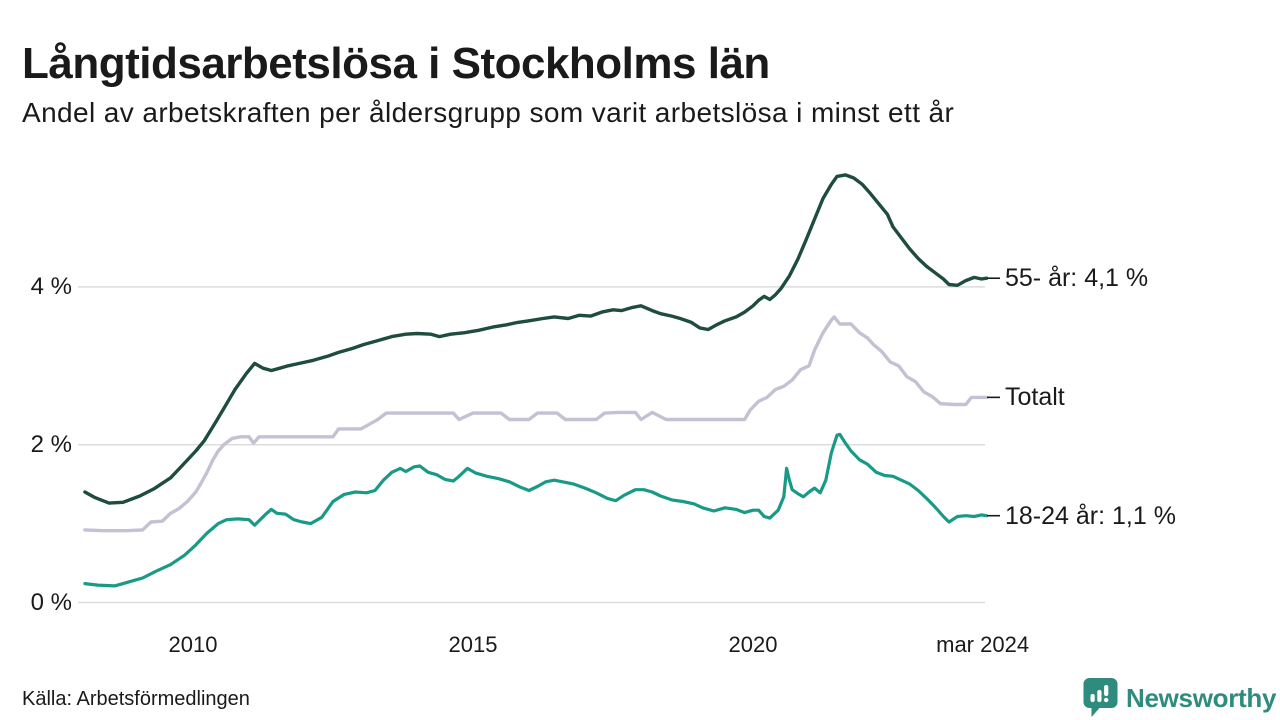 This screenshot has width=1280, height=720. What do you see at coordinates (51, 286) in the screenshot?
I see `y-axis-tick-label-4: 4 %` at bounding box center [51, 286].